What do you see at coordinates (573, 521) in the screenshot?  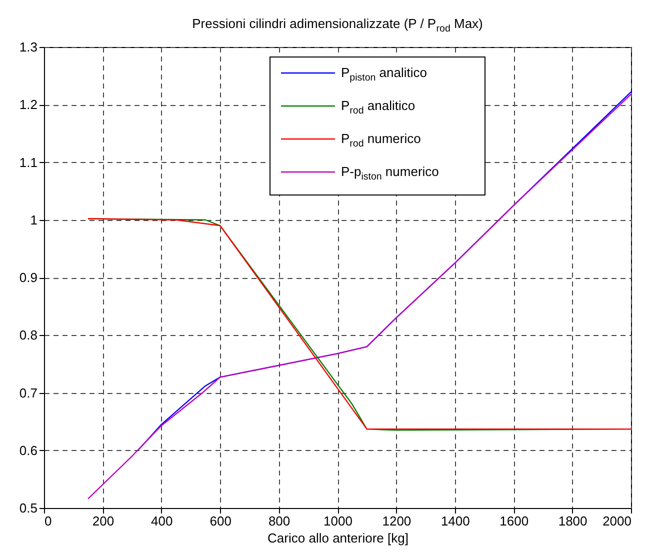 I see `x-tick-label: 1800` at bounding box center [573, 521].